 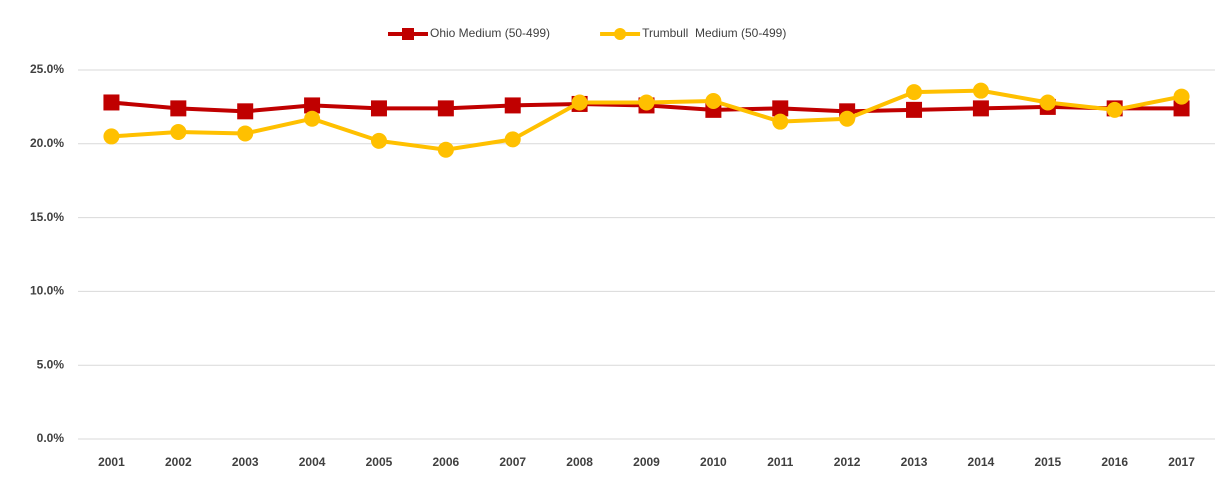 What do you see at coordinates (51, 438) in the screenshot?
I see `y-tick-label: 0.0%` at bounding box center [51, 438].